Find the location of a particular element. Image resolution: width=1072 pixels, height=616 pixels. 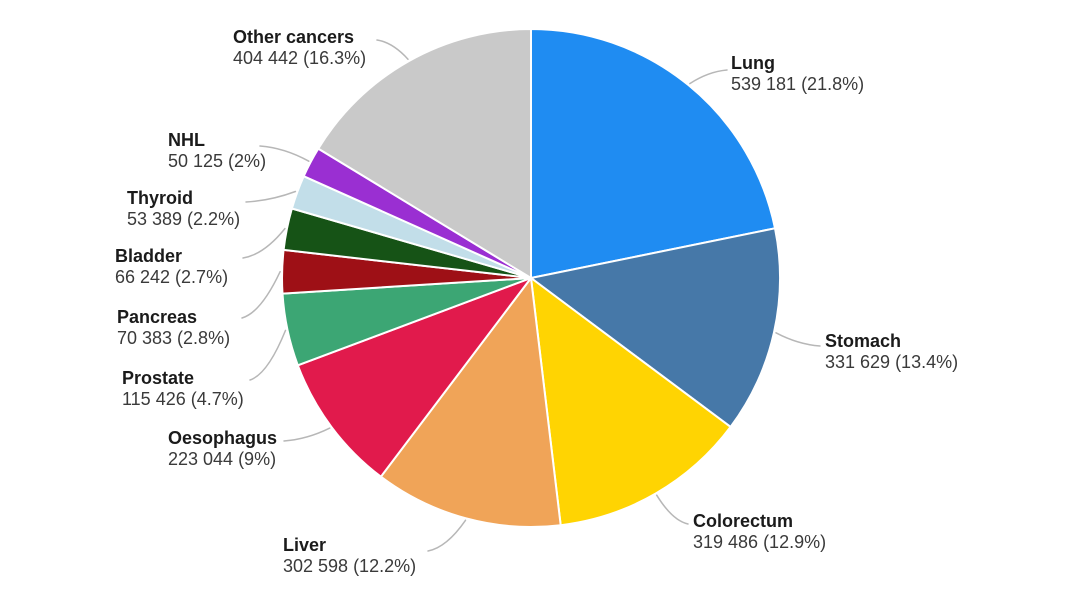

leader-line-lung is located at coordinates (708, 77).